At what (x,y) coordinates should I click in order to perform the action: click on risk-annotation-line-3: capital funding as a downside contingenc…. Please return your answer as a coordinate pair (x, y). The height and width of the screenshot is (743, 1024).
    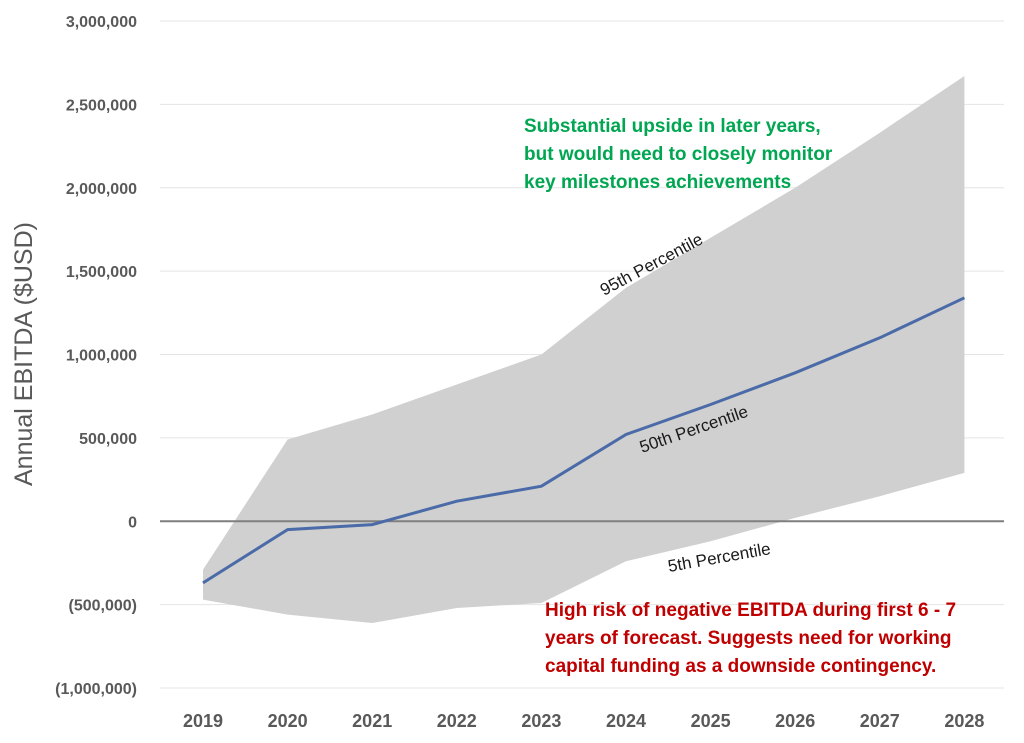
    Looking at the image, I should click on (740, 666).